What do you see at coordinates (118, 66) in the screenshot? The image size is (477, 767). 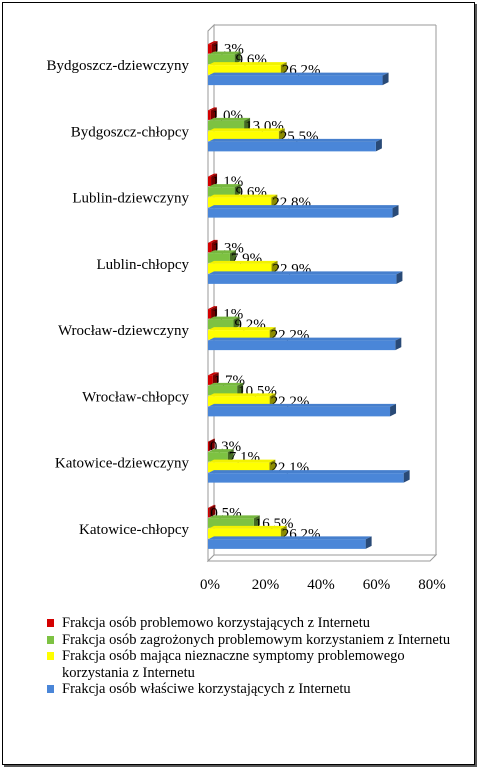 I see `category-label: Bydgoszcz-dziewczyny` at bounding box center [118, 66].